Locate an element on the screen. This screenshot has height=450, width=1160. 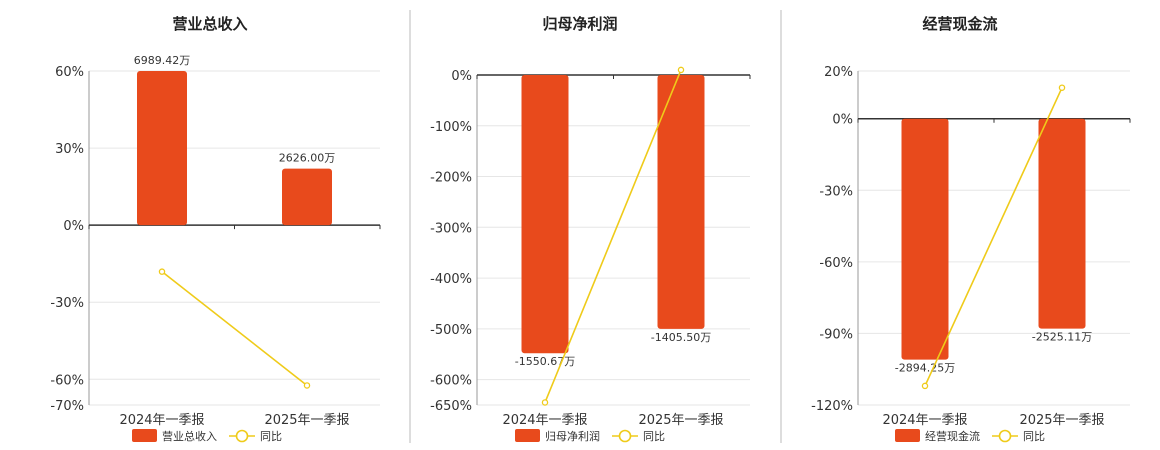
bar-data-label: -1405.50万 is located at coordinates (681, 337).